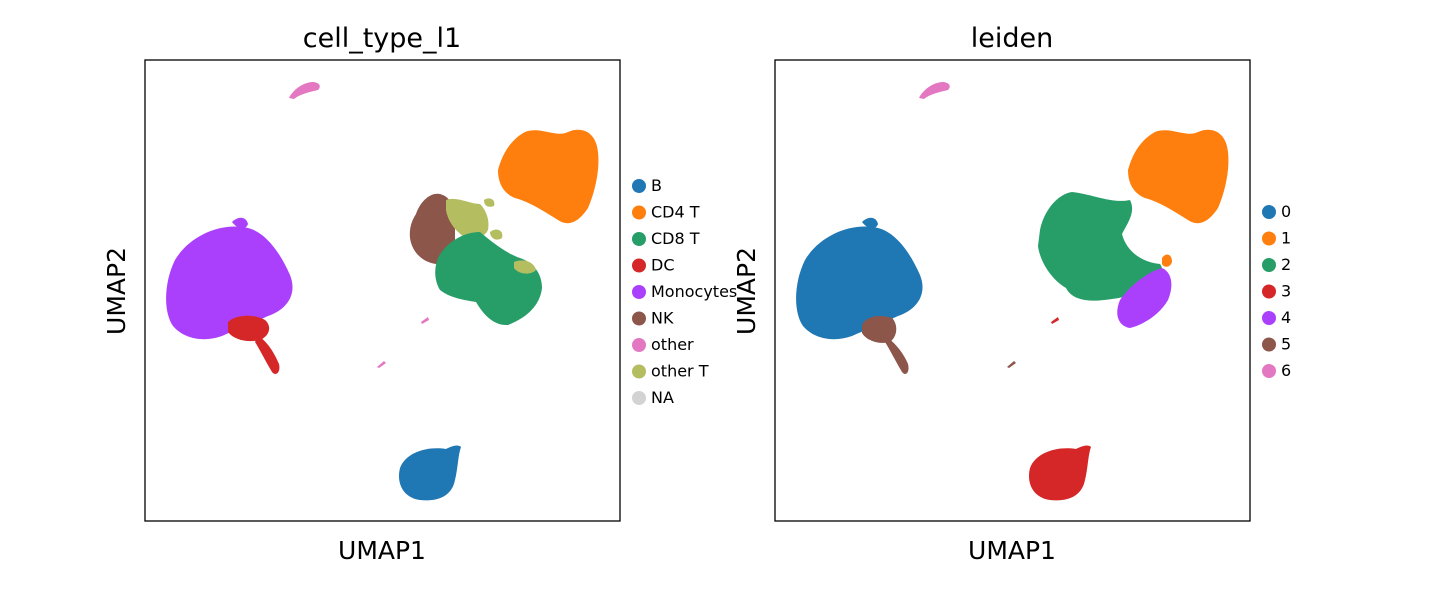 The width and height of the screenshot is (1449, 600). I want to click on cluster-5-small, so click(1011, 364).